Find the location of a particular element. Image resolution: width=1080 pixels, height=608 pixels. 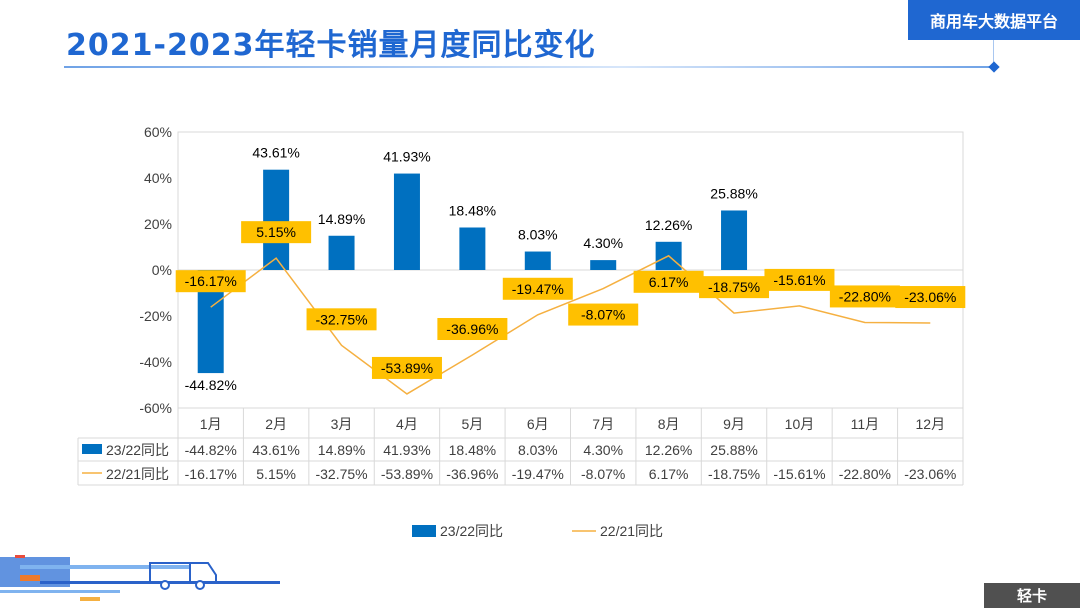

bar-data-label: 18.48% is located at coordinates (472, 210).